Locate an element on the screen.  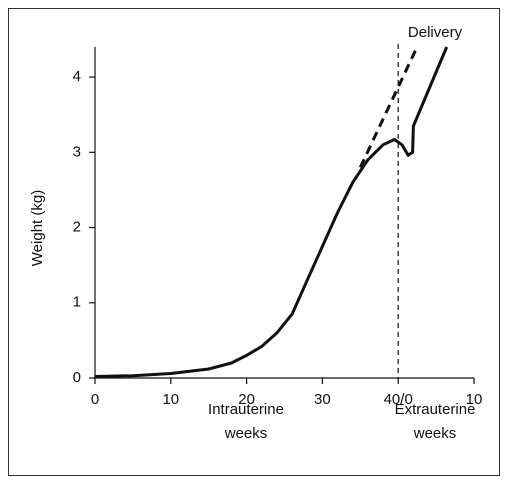
x-tick-label: 30 is located at coordinates (322, 399).